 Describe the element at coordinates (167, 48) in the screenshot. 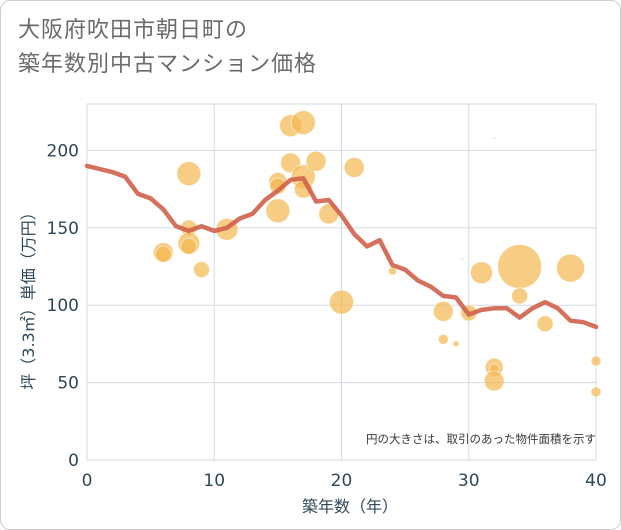

I see `chart-title: 大阪府吹田市朝日町の 築年数別中古マンション価格` at that location.